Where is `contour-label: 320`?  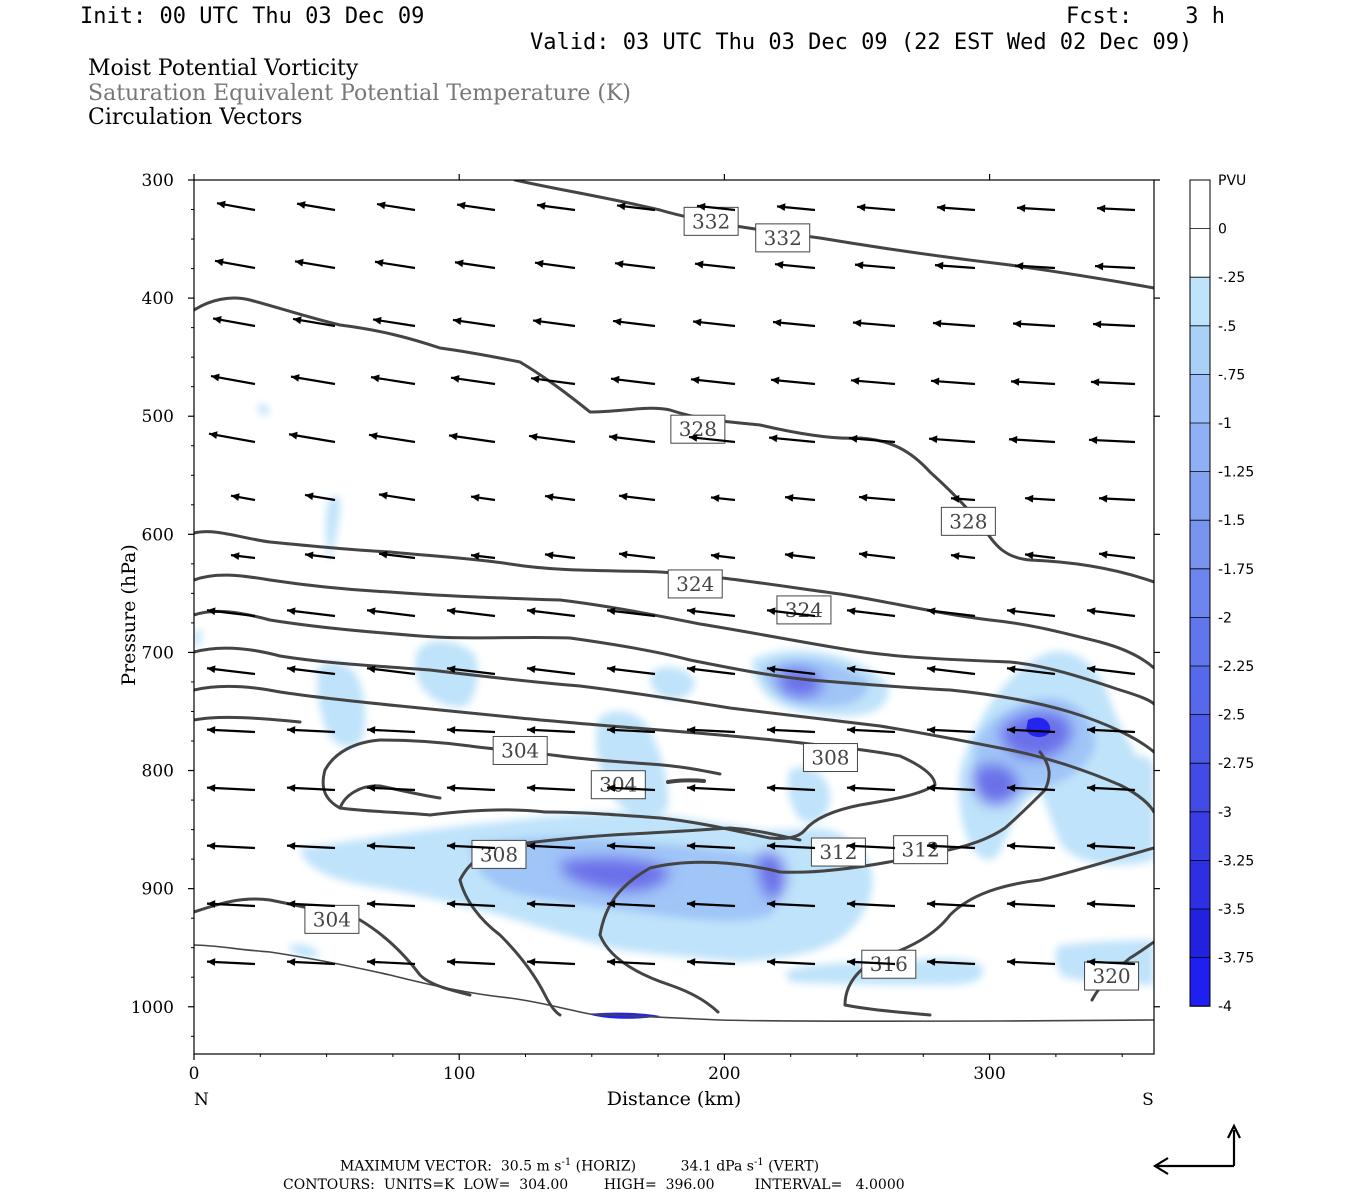
contour-label: 320 is located at coordinates (1112, 976).